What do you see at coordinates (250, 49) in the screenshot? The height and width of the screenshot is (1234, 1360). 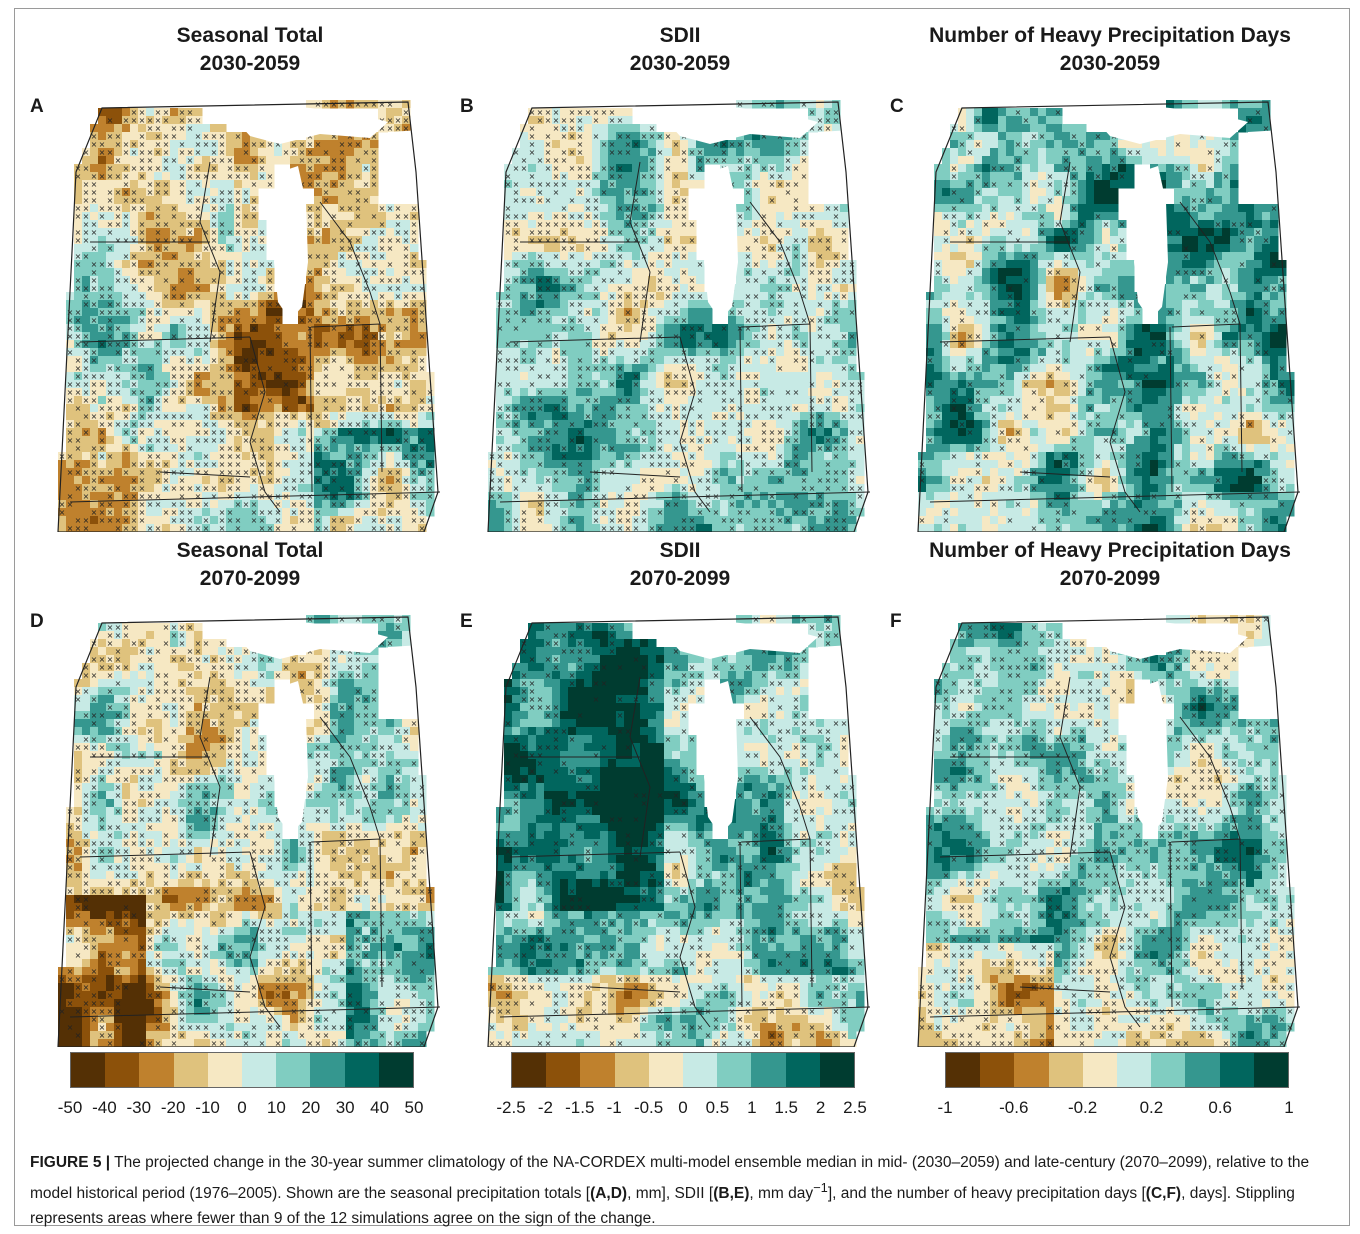 I see `panel-title: Seasonal Total 2030-2059` at bounding box center [250, 49].